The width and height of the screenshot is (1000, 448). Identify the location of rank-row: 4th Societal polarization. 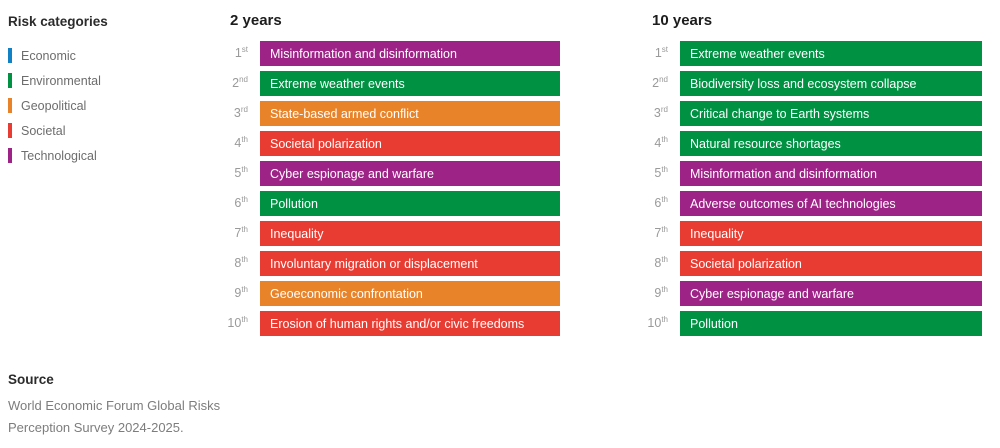
(389, 143).